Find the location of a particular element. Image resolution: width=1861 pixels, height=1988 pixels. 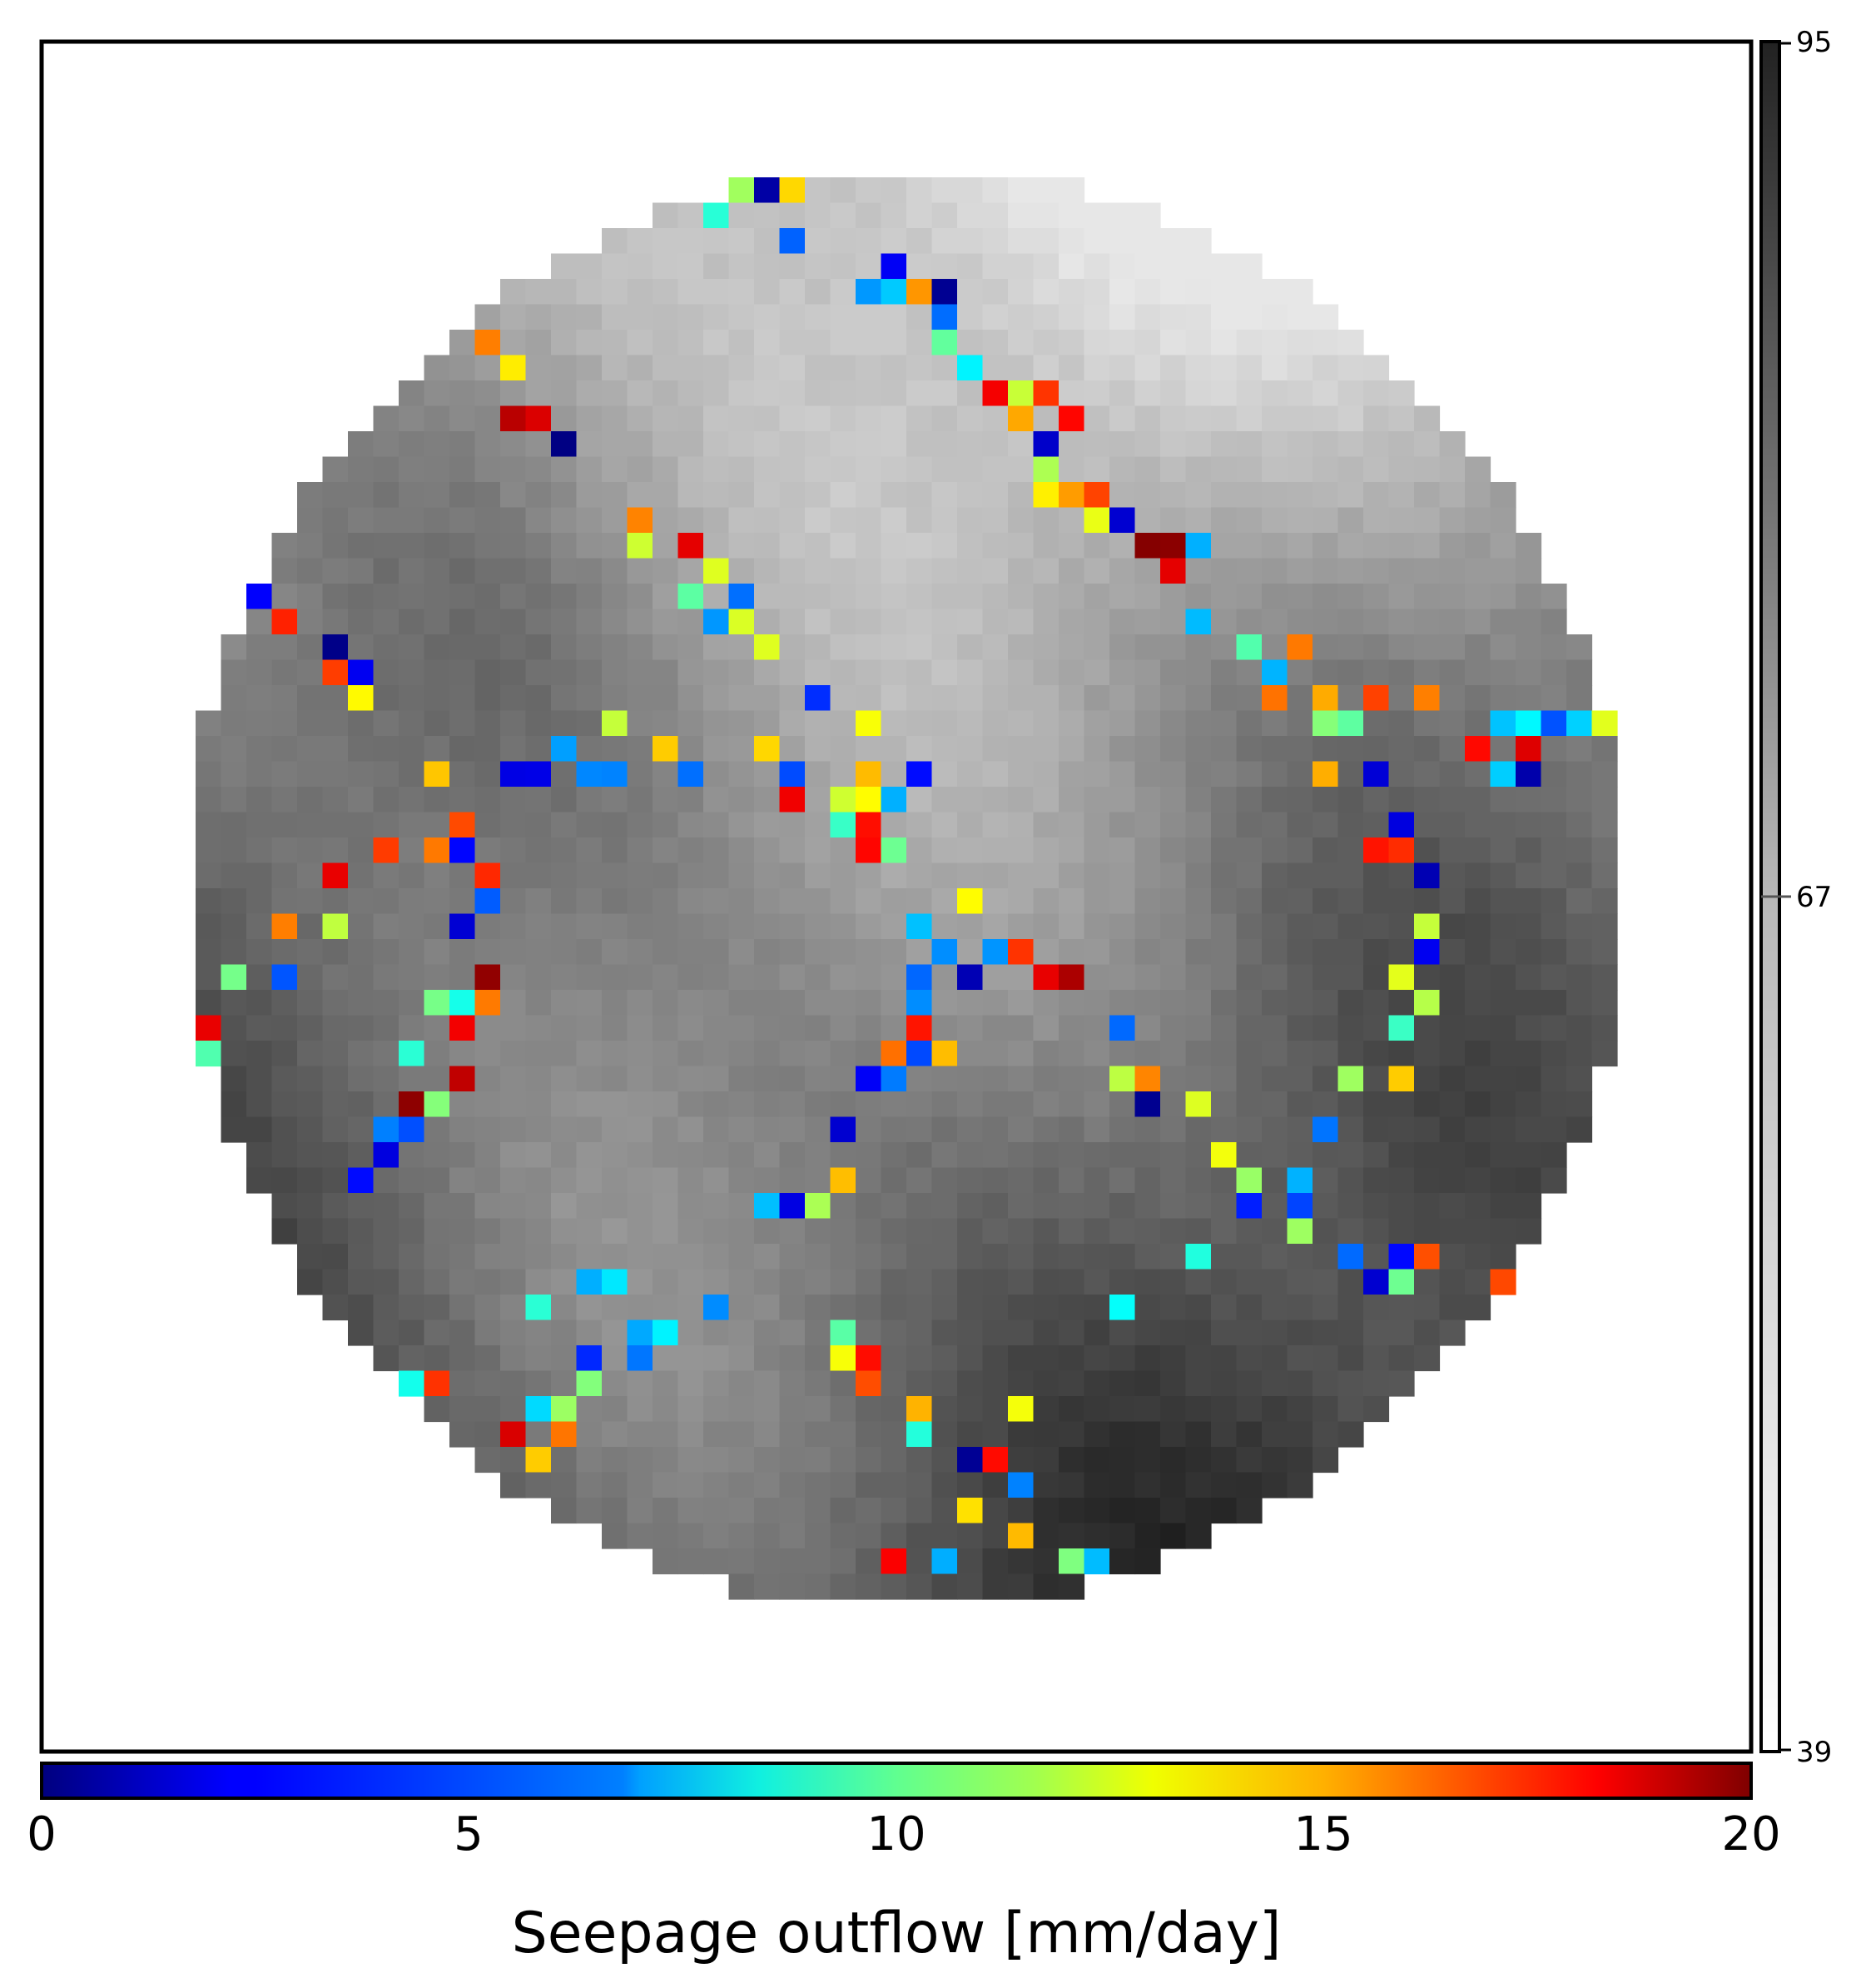

right-tick-label-95: 95 is located at coordinates (1814, 42).